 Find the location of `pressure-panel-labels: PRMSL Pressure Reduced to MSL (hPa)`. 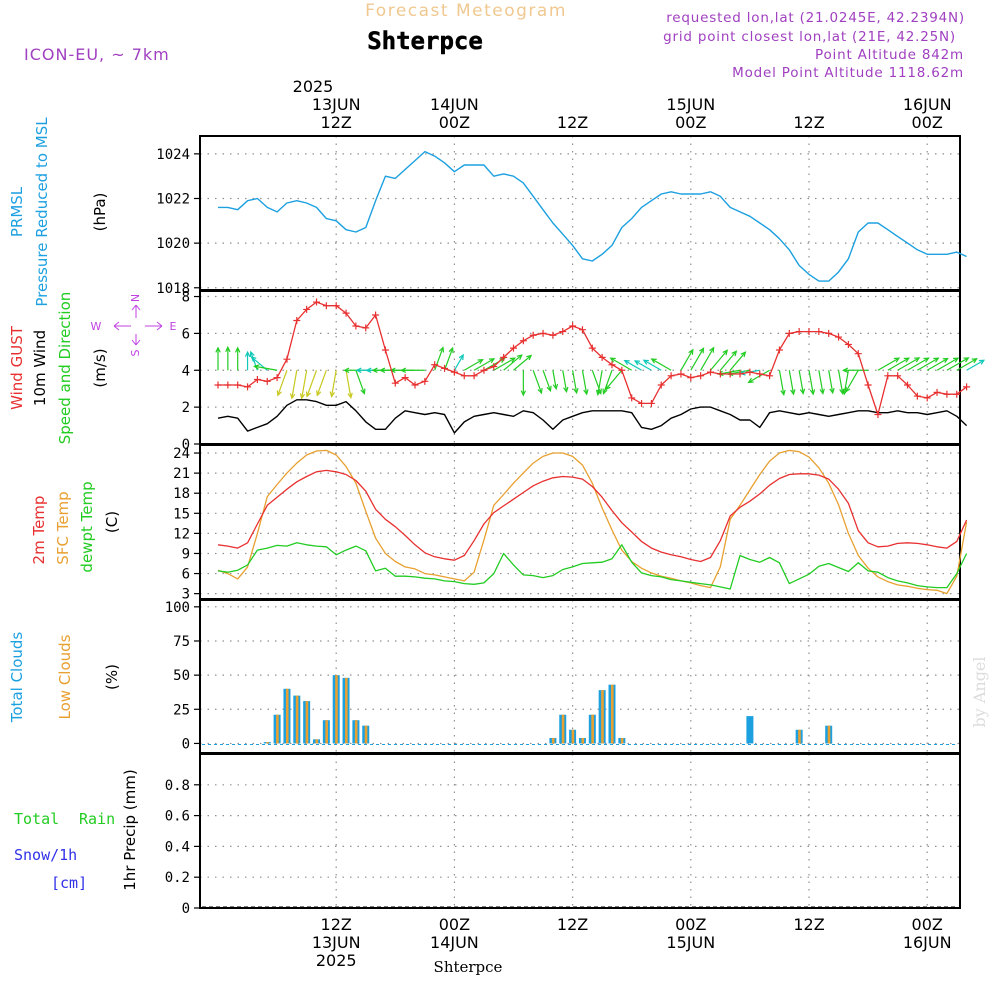

pressure-panel-labels: PRMSL Pressure Reduced to MSL (hPa) is located at coordinates (58, 212).